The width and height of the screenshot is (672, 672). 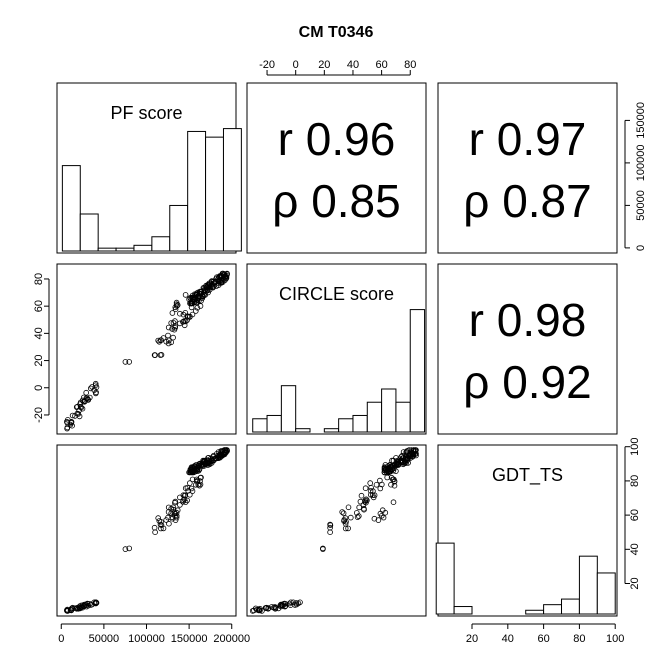 What do you see at coordinates (528, 320) in the screenshot?
I see `correlation-r-circle-score-gdt-ts: r 0.98` at bounding box center [528, 320].